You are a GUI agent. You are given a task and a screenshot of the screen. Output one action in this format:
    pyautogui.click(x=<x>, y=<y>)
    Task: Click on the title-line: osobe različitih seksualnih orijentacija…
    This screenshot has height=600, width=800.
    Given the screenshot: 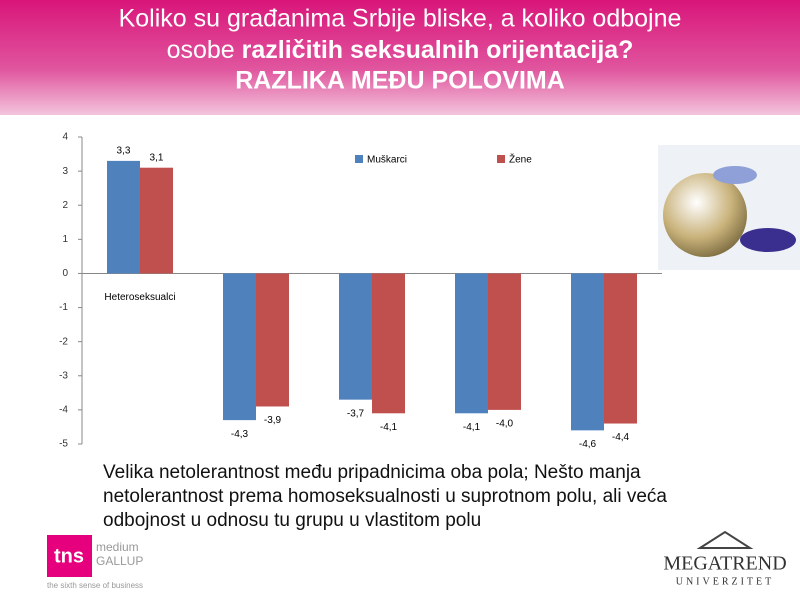 What is the action you would take?
    pyautogui.click(x=400, y=50)
    